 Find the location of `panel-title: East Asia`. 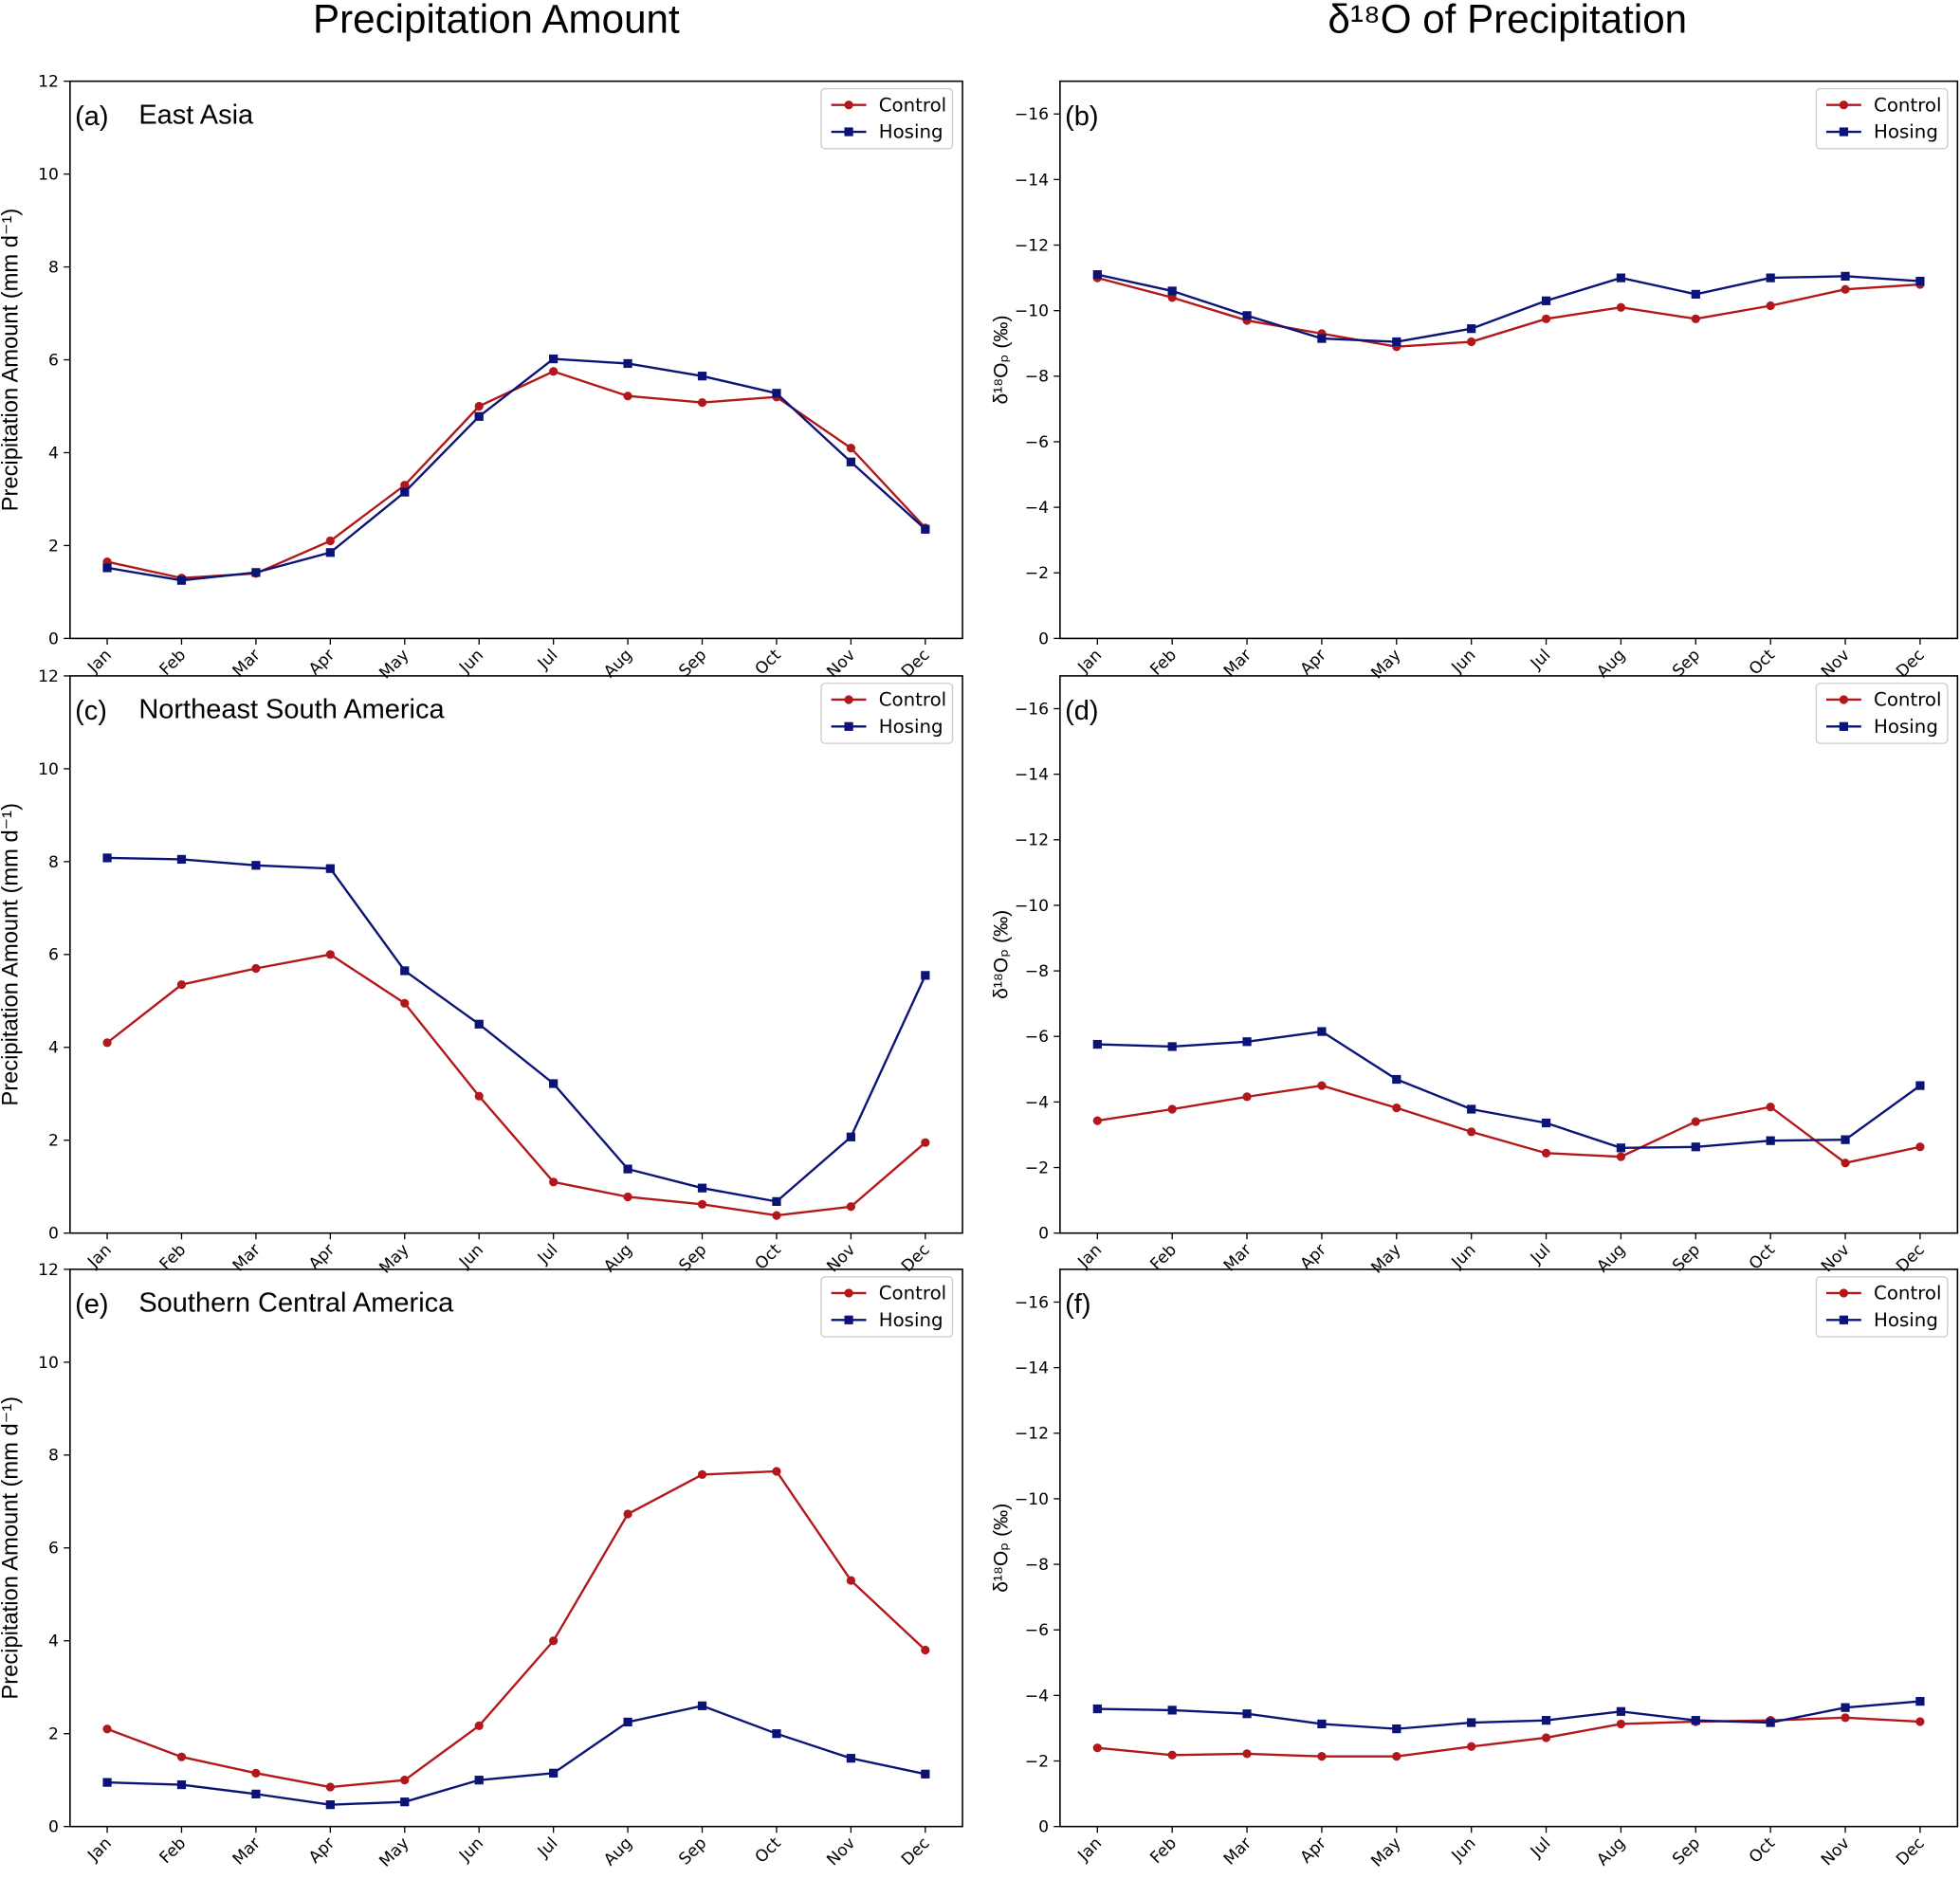

panel-title: East Asia is located at coordinates (196, 115).